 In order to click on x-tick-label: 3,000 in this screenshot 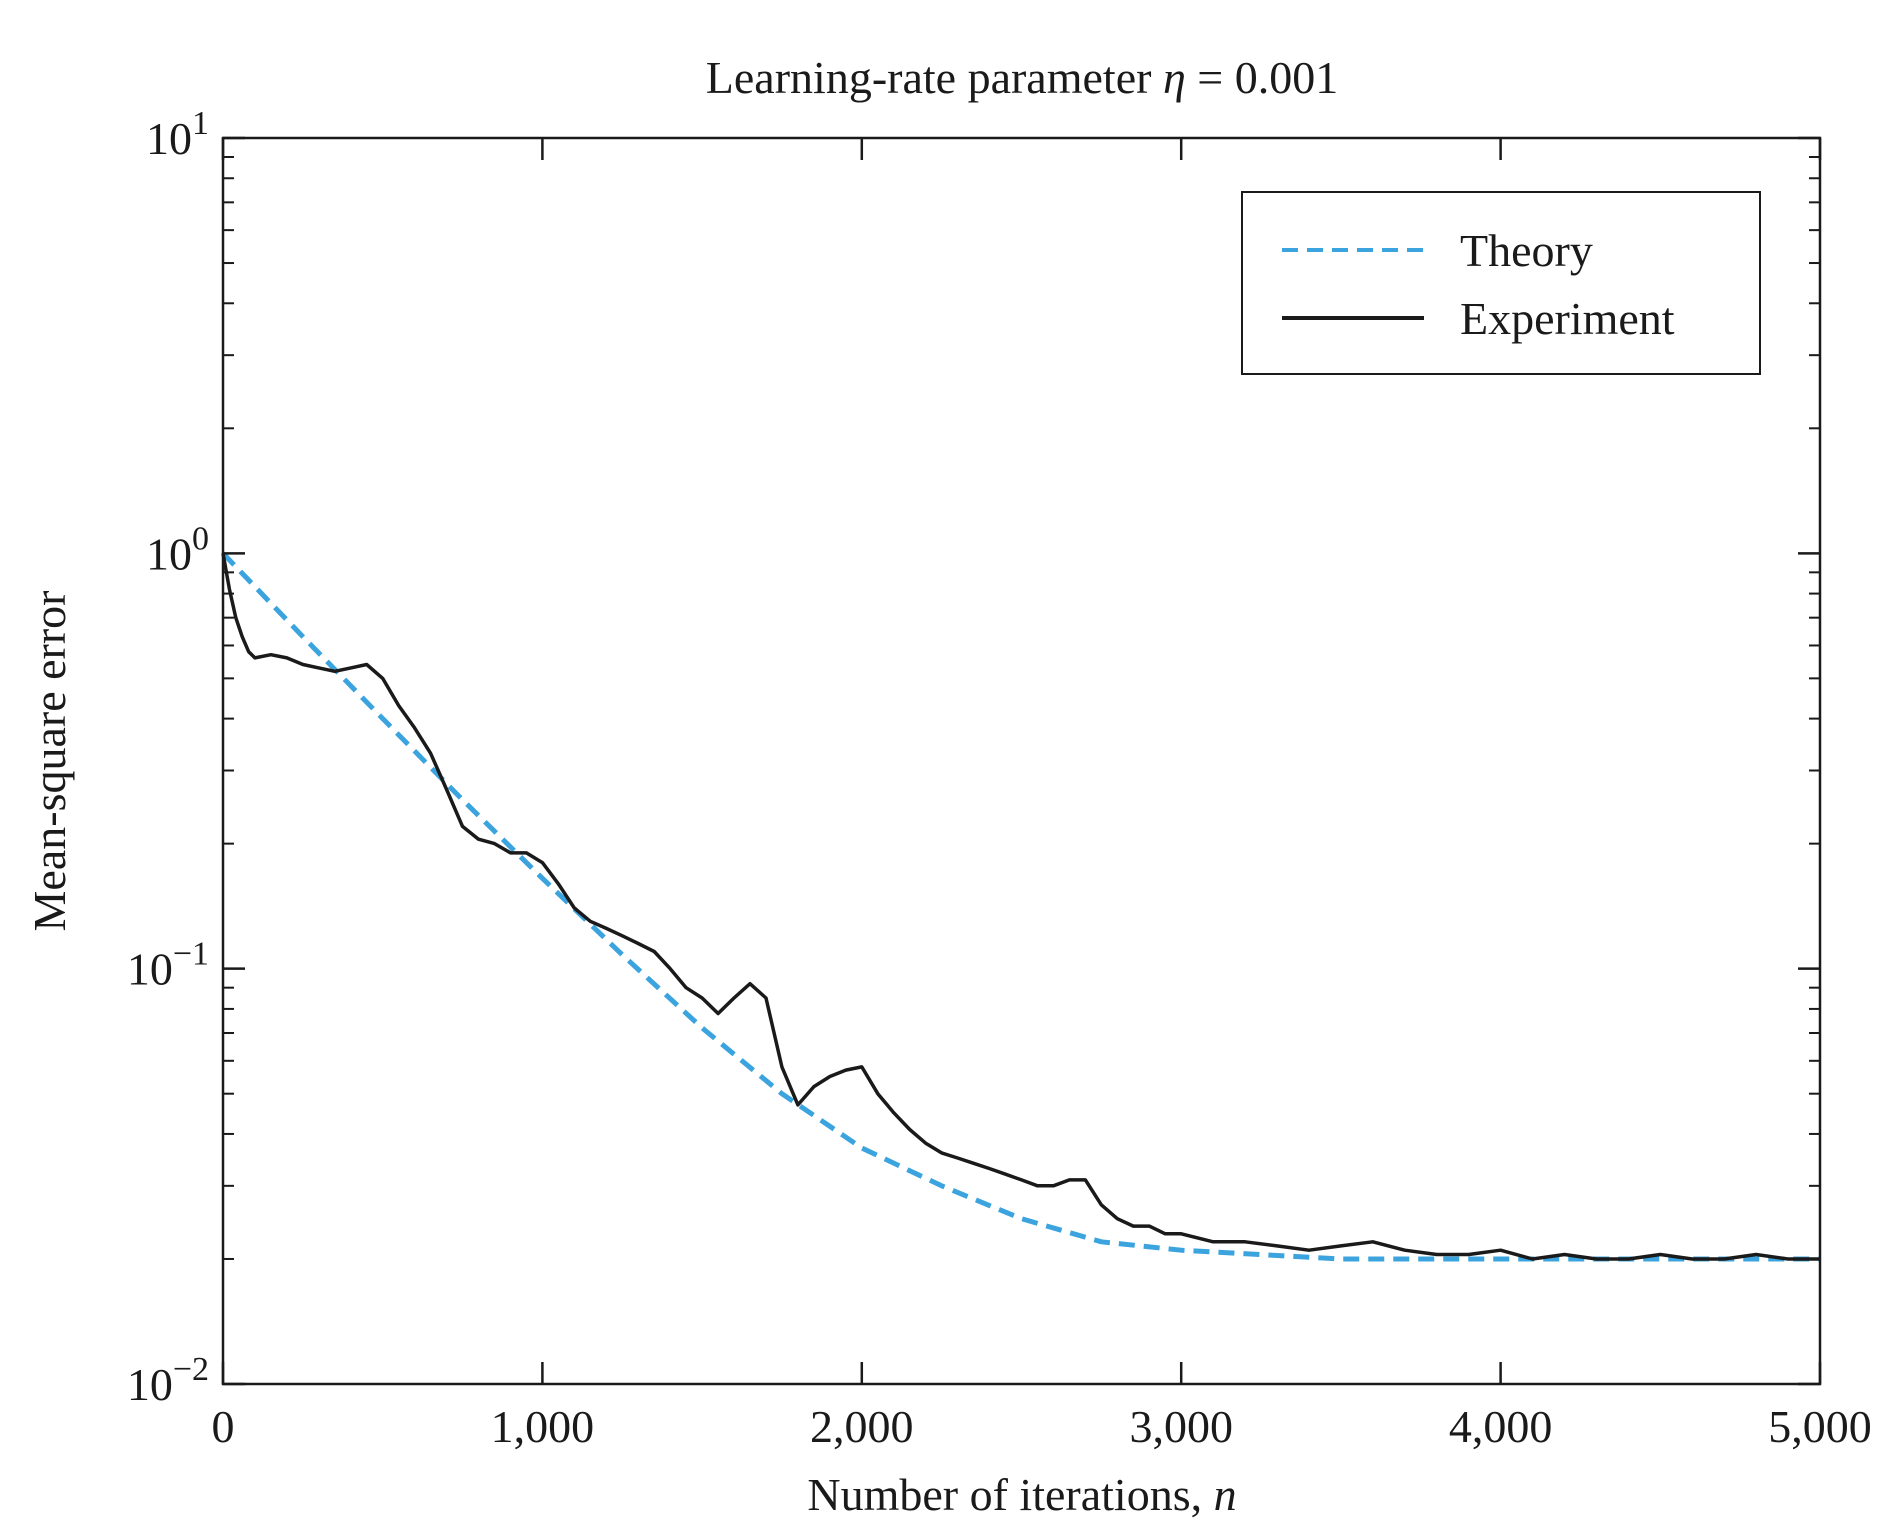, I will do `click(1181, 1426)`.